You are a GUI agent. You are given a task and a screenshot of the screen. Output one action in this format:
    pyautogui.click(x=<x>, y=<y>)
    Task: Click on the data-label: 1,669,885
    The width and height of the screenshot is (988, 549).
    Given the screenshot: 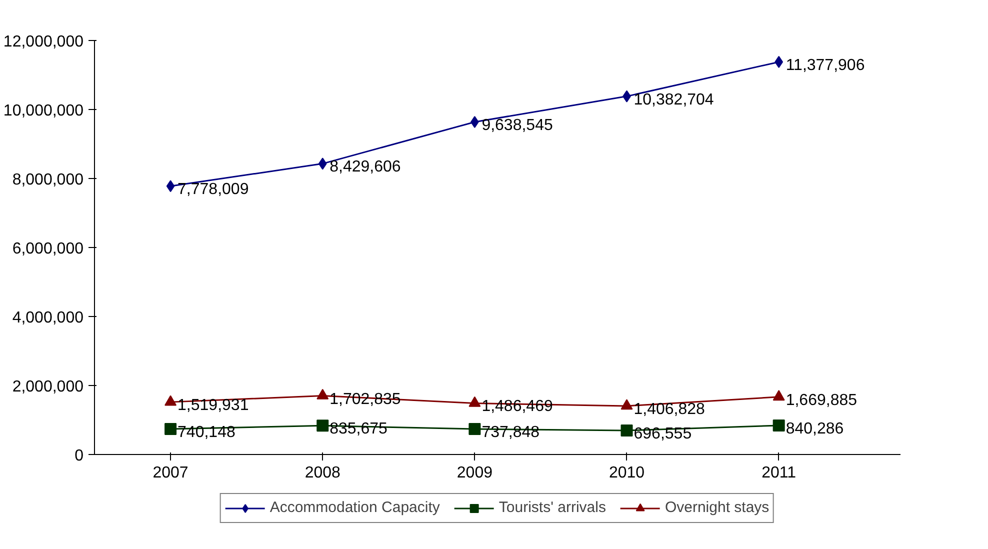 What is the action you would take?
    pyautogui.click(x=822, y=400)
    